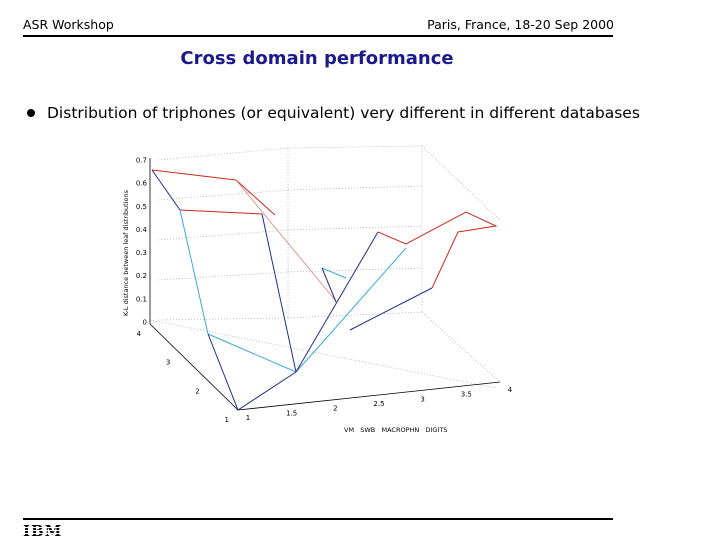 This screenshot has width=720, height=540. Describe the element at coordinates (197, 391) in the screenshot. I see `y-tick-label: 2` at that location.